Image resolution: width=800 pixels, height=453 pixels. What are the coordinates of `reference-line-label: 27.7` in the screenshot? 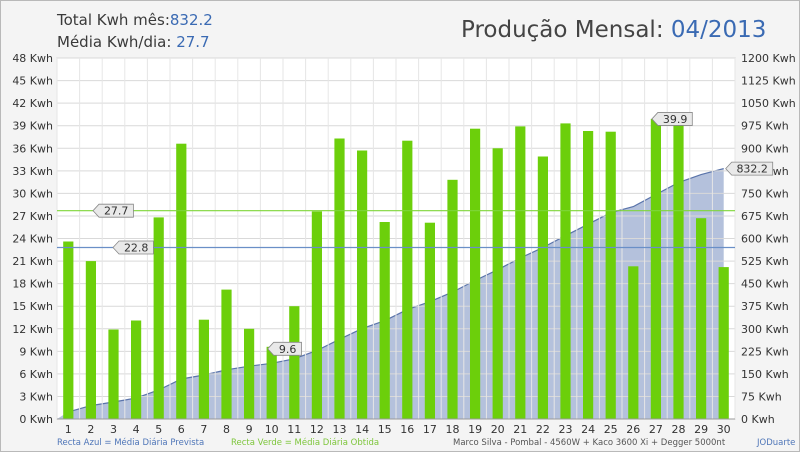 It's located at (116, 211).